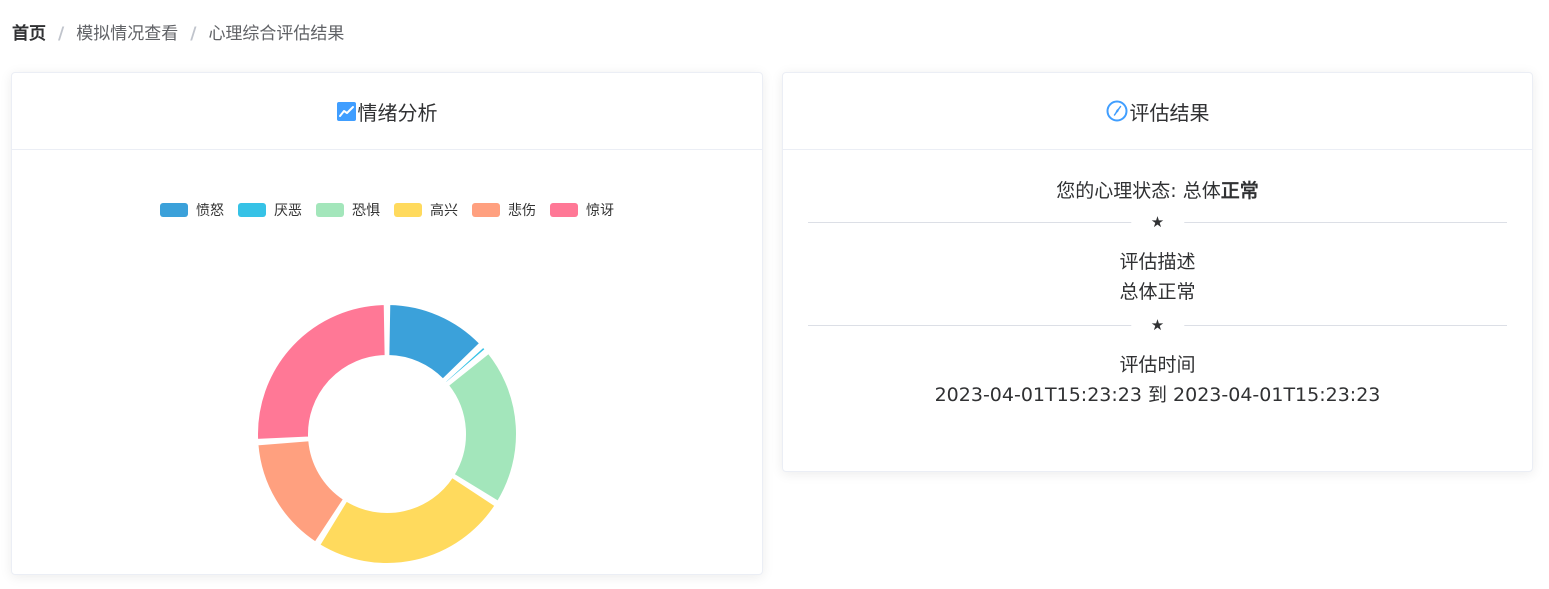 Image resolution: width=1549 pixels, height=589 pixels. What do you see at coordinates (600, 211) in the screenshot?
I see `legend-label: 惊讶` at bounding box center [600, 211].